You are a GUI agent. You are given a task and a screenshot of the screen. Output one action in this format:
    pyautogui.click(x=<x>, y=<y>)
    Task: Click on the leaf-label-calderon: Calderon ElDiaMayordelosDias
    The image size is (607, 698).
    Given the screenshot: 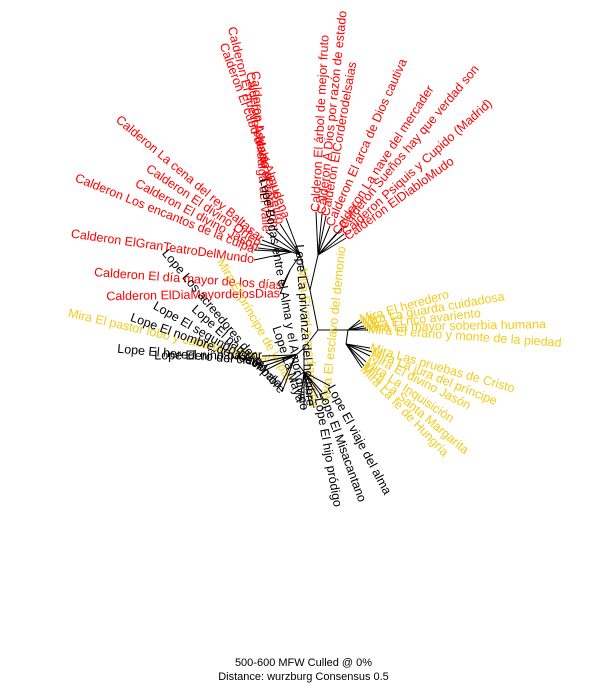 What is the action you would take?
    pyautogui.click(x=193, y=294)
    